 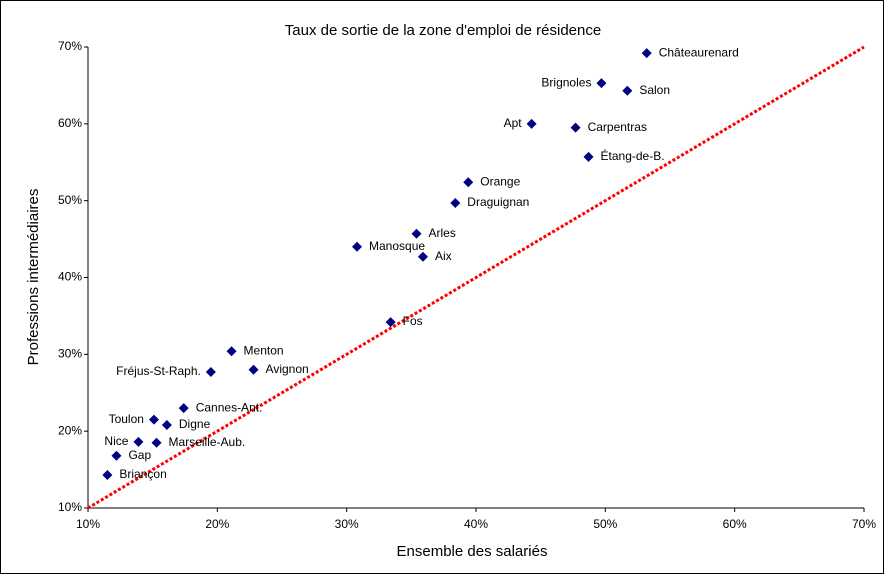 I want to click on y-axis-label: Professions intermédiaires, so click(x=33, y=277).